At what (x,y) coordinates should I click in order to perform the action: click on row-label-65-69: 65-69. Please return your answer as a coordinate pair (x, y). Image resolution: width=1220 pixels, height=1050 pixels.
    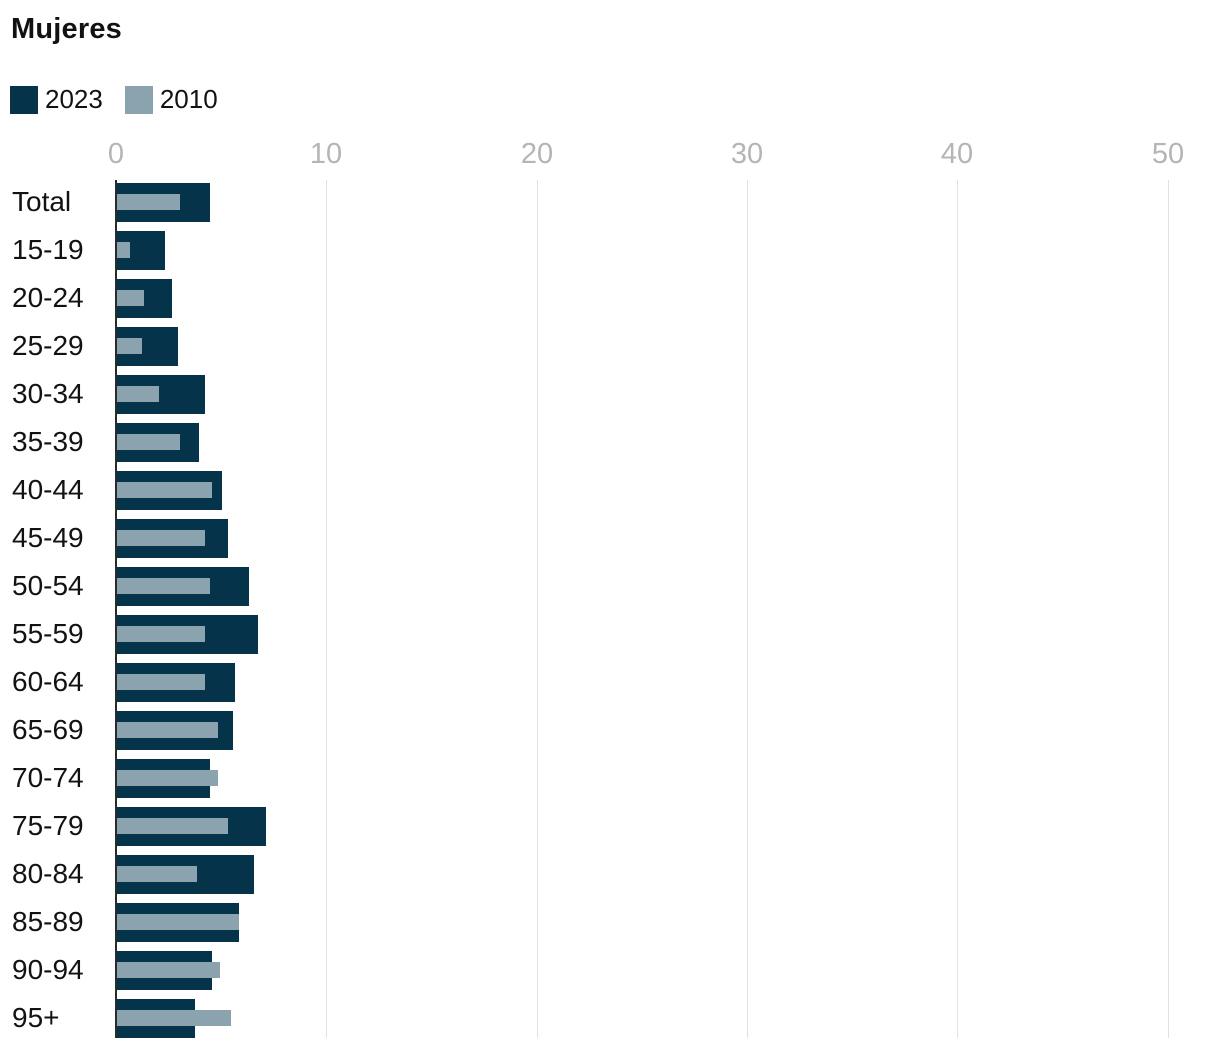
    Looking at the image, I should click on (48, 730).